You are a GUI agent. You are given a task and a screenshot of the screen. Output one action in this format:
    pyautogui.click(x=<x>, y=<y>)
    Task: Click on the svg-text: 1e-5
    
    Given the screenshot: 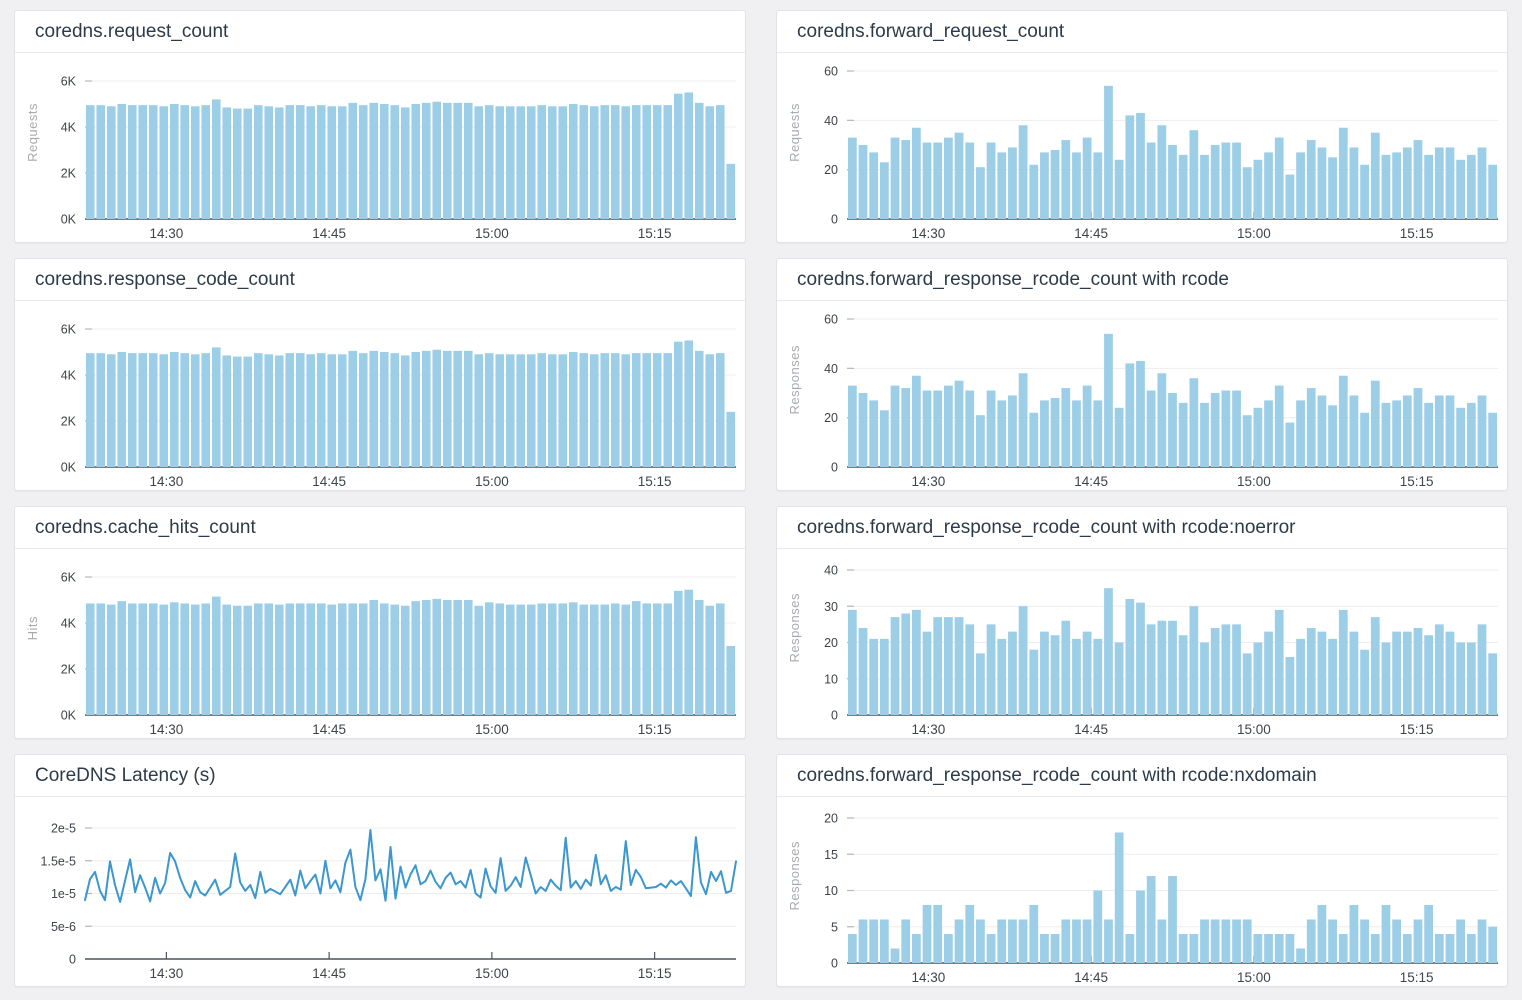 What is the action you would take?
    pyautogui.click(x=63, y=894)
    